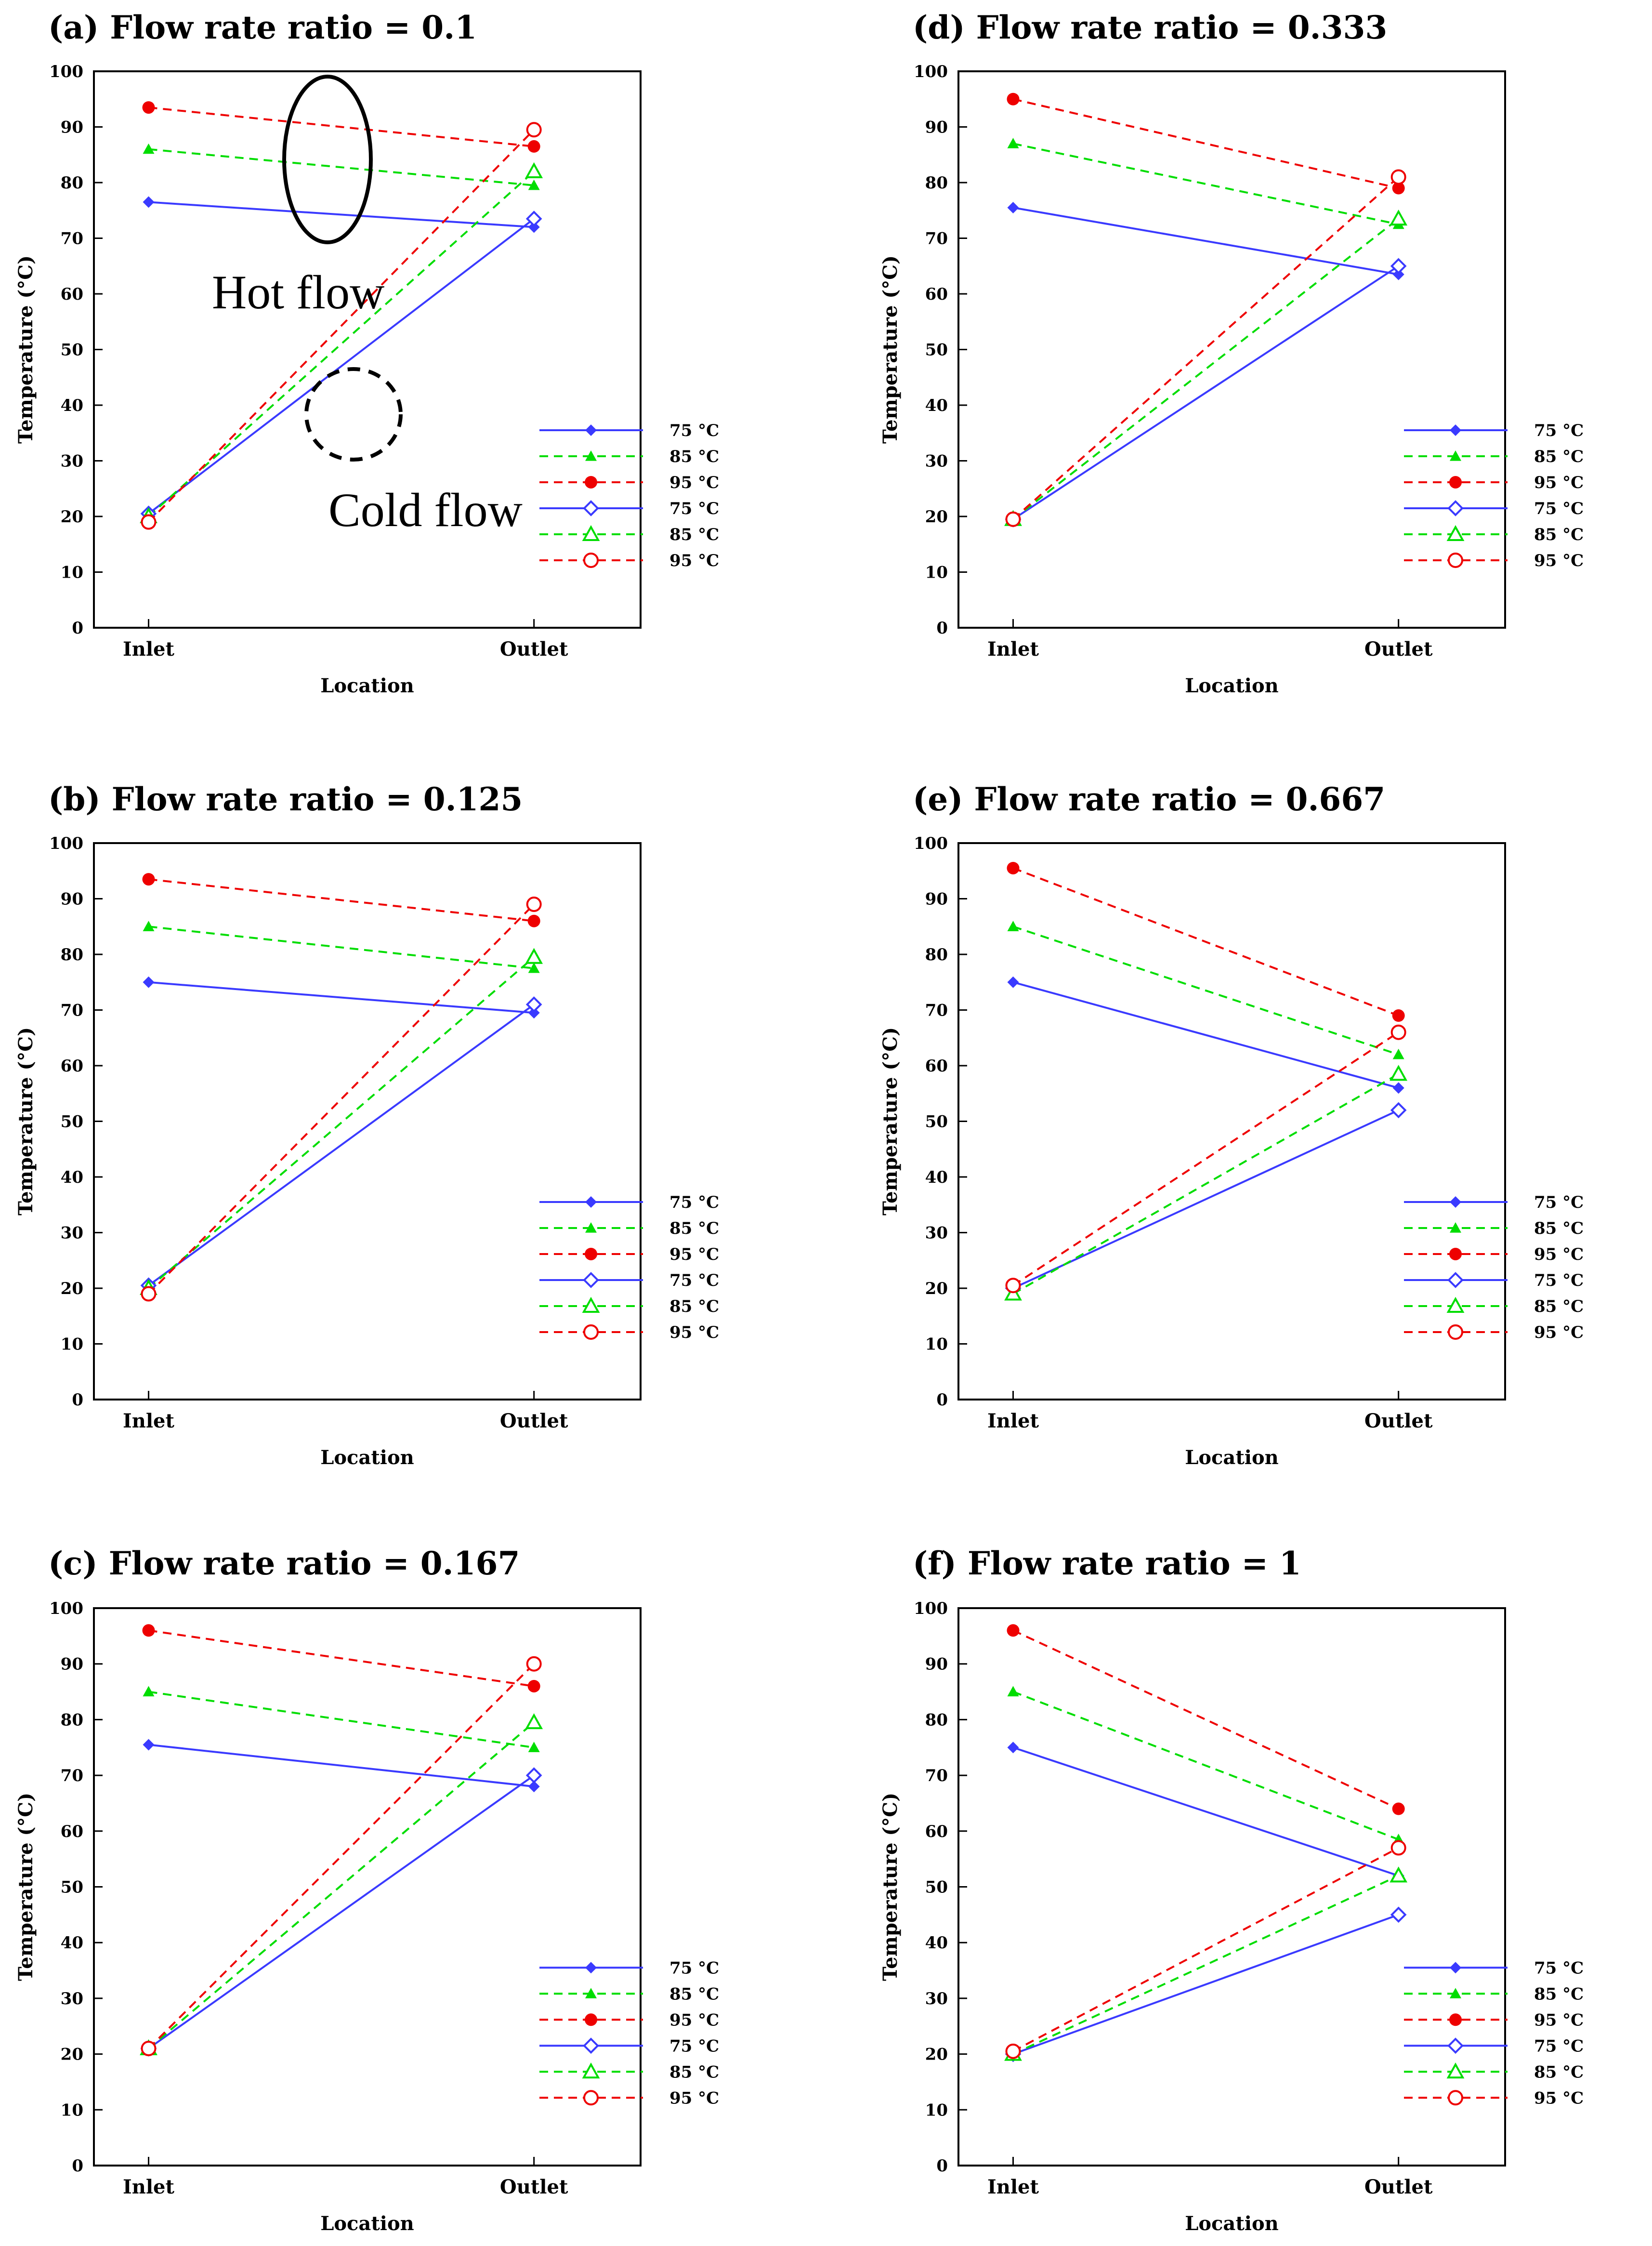 The image size is (1652, 2246). I want to click on chart-title: (b) Flow rate ratio = 0.125, so click(285, 799).